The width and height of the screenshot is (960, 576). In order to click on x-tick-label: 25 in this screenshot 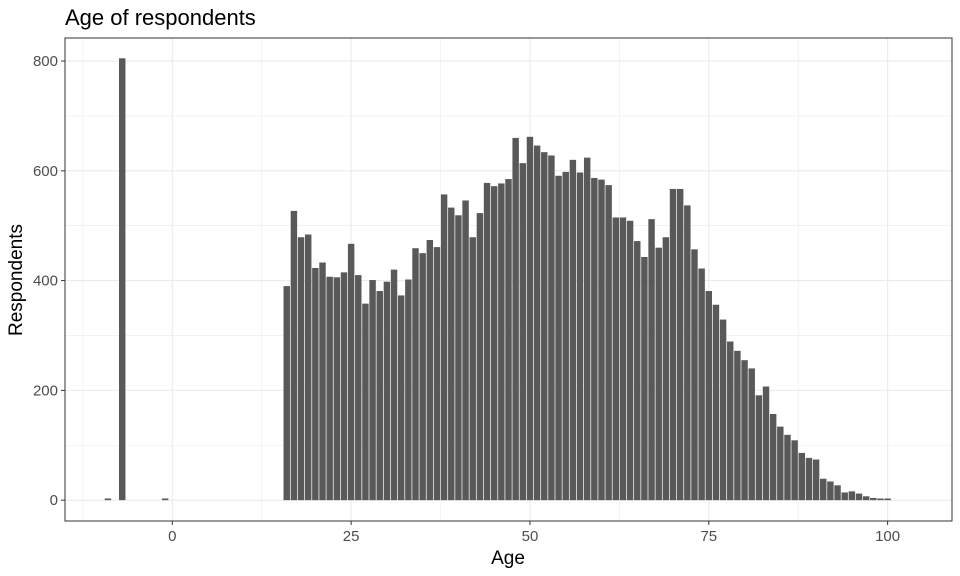, I will do `click(351, 536)`.